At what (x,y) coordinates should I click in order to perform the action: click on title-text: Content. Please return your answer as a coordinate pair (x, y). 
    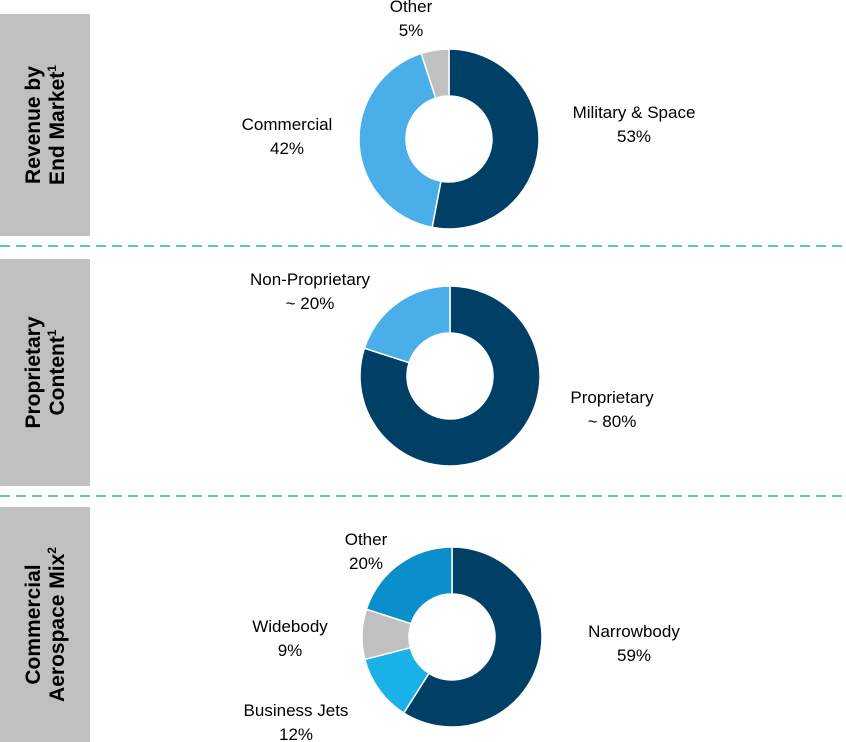
    Looking at the image, I should click on (57, 375).